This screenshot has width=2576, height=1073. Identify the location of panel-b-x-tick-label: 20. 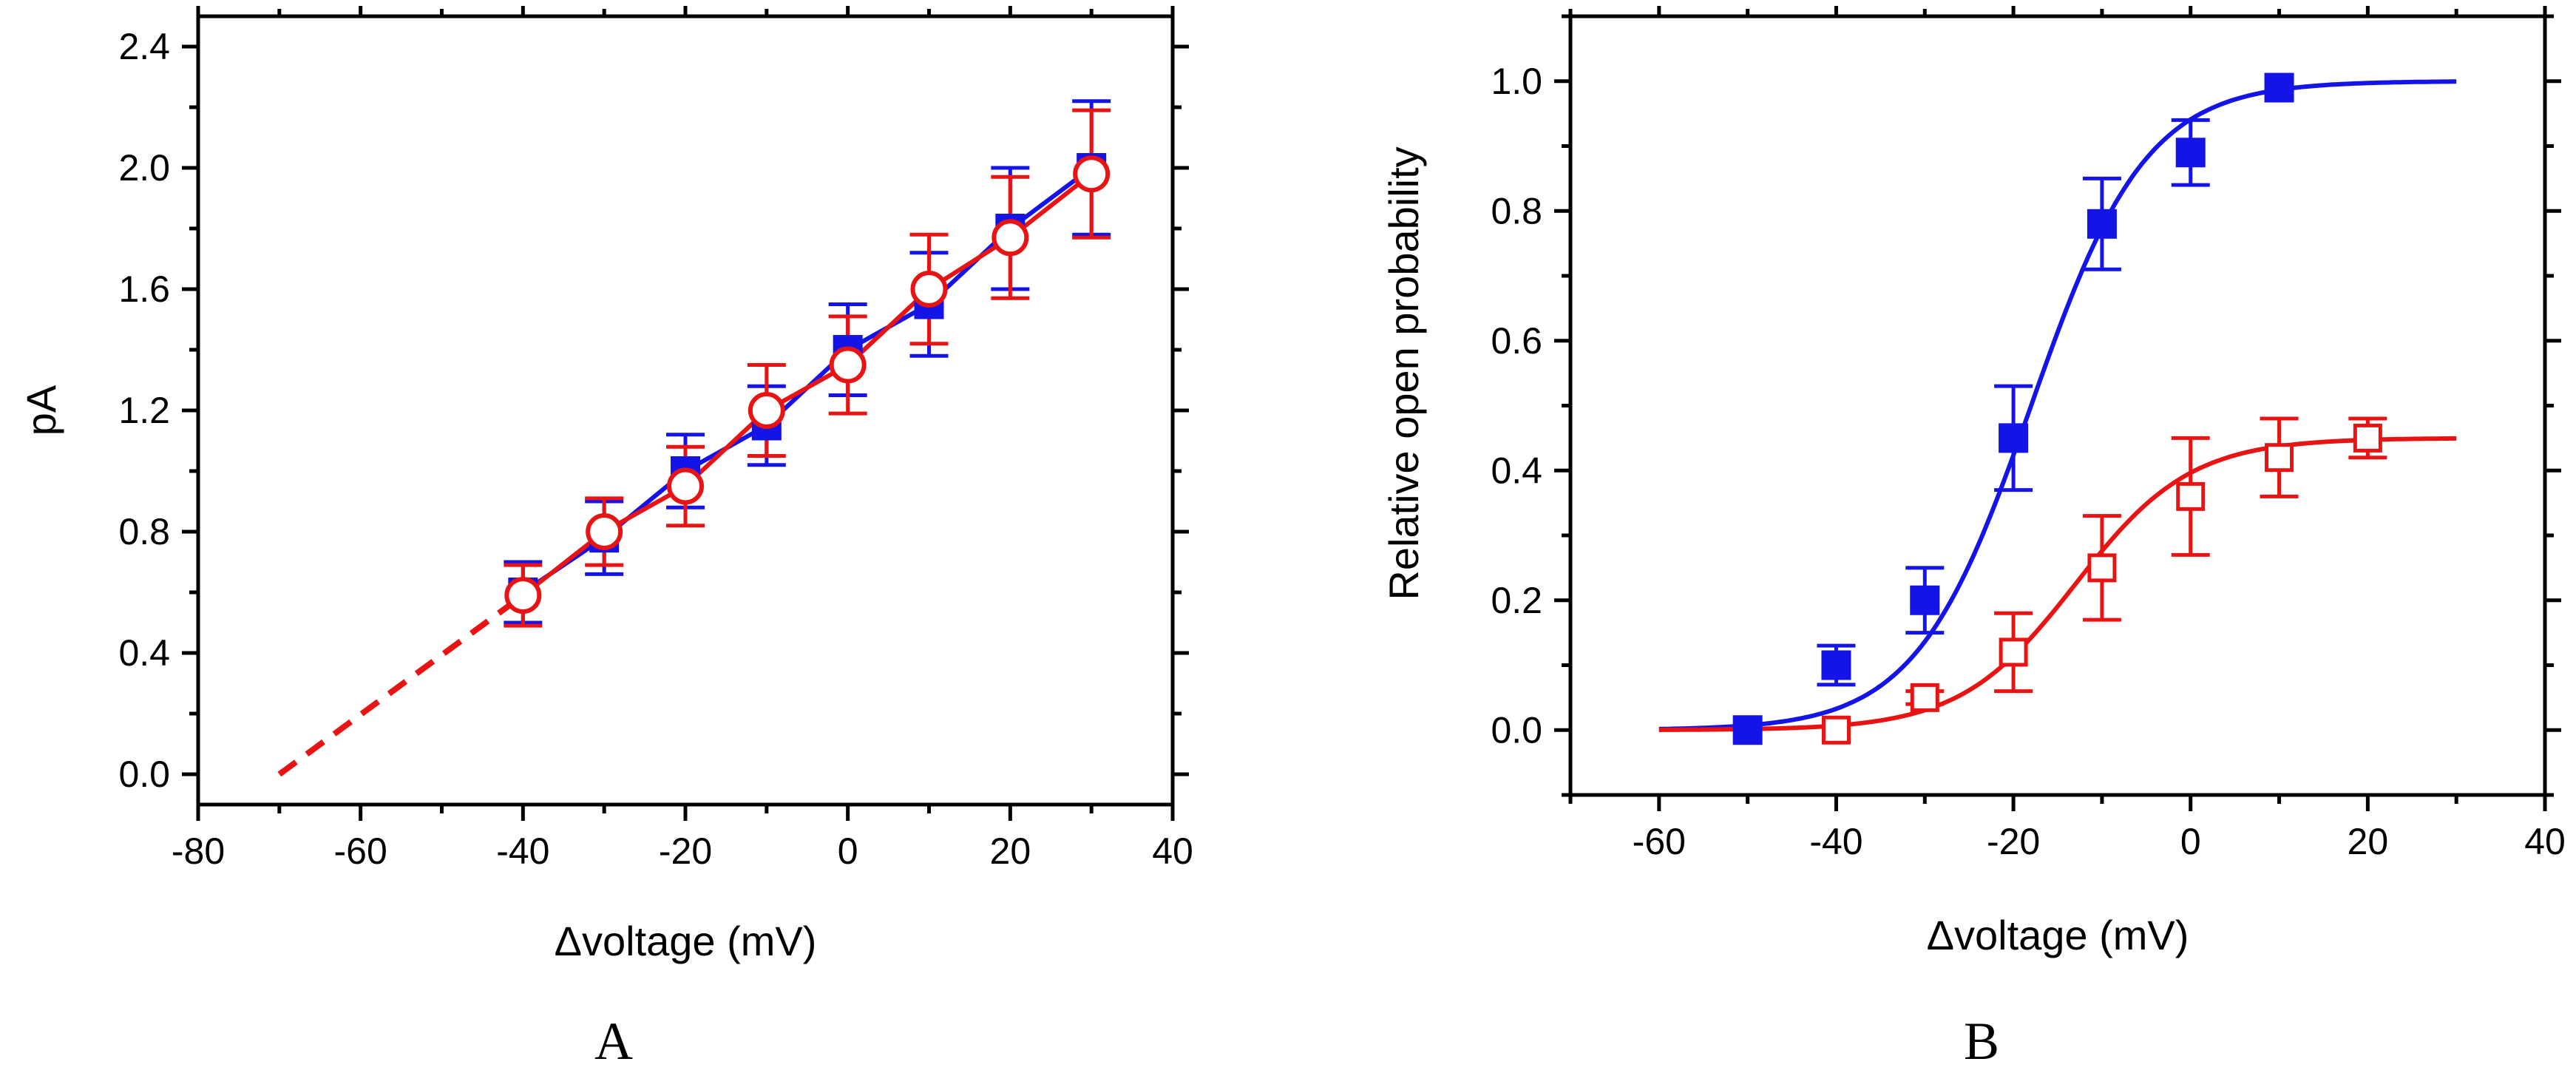
(2368, 841).